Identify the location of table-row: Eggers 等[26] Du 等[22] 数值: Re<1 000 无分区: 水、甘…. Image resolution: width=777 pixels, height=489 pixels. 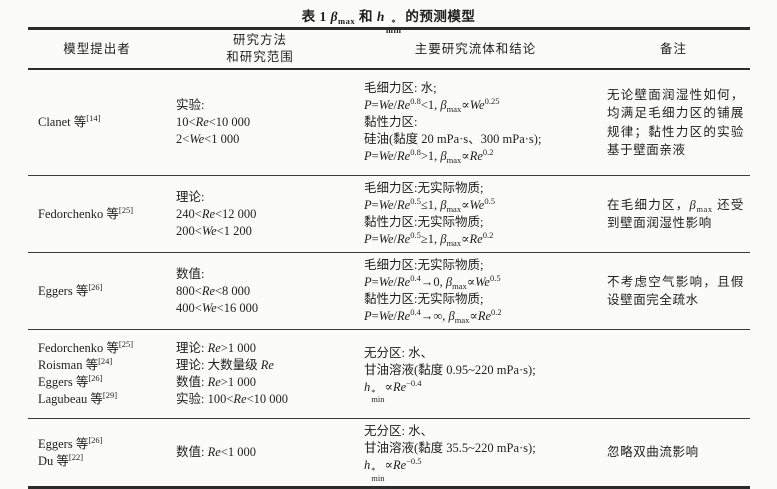
(389, 452).